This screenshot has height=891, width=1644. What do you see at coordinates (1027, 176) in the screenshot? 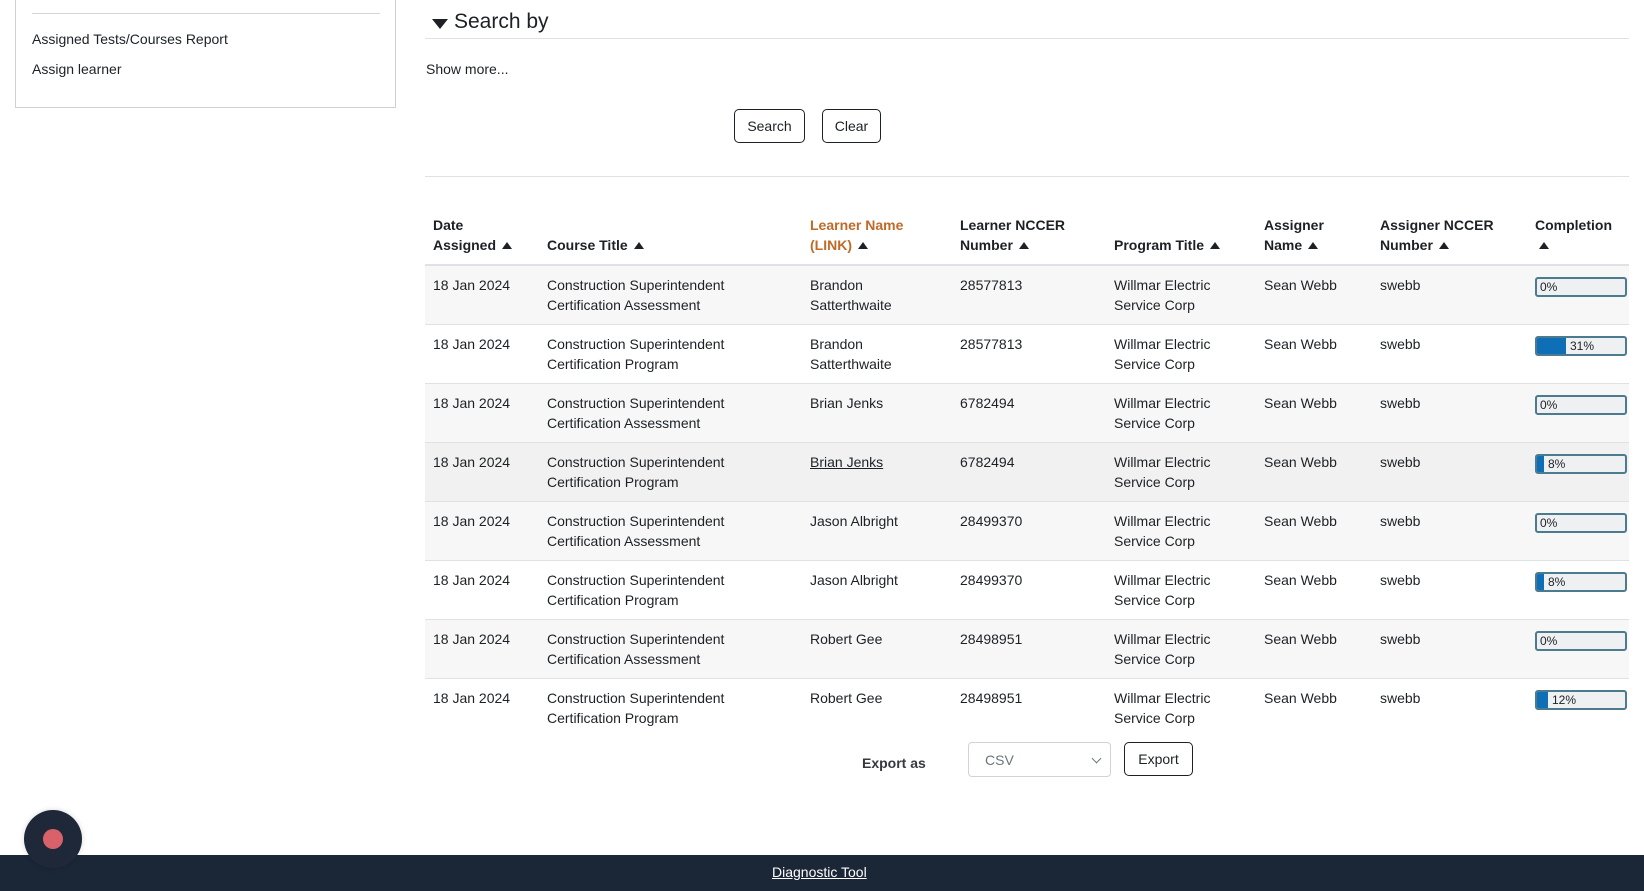
I see `section-divider` at bounding box center [1027, 176].